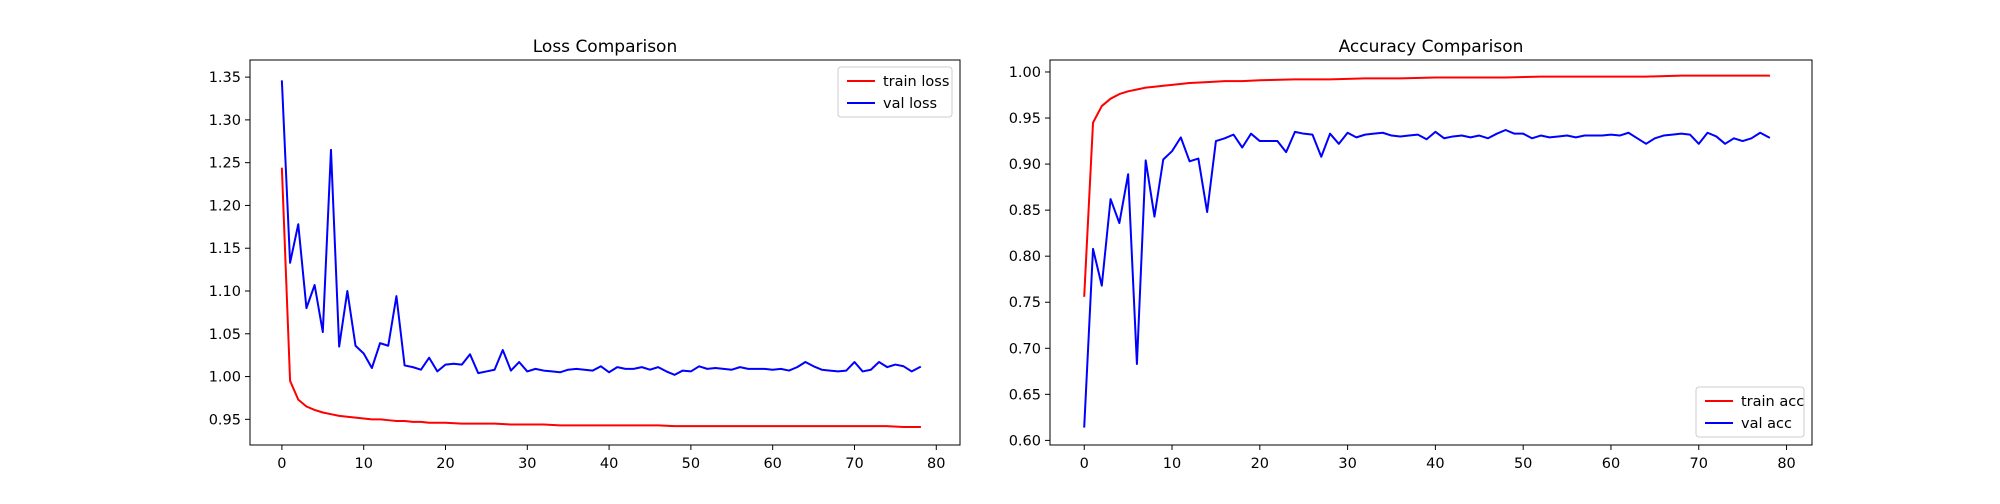 Image resolution: width=2000 pixels, height=504 pixels. I want to click on y-tick-label: 1.05, so click(225, 335).